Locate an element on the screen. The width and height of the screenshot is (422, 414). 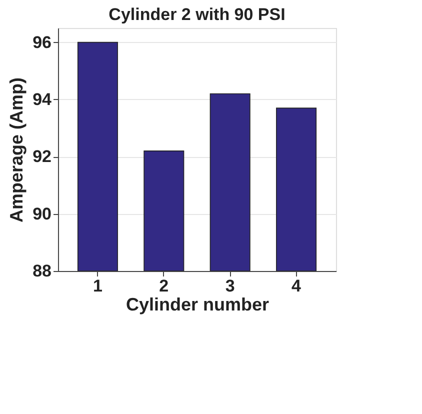
y-tick-label: 92 is located at coordinates (42, 156).